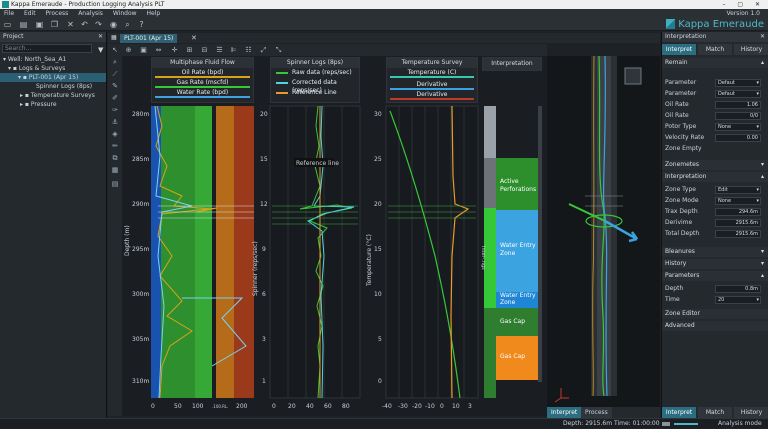  What do you see at coordinates (490, 132) in the screenshot?
I see `interp-grey-band` at bounding box center [490, 132].